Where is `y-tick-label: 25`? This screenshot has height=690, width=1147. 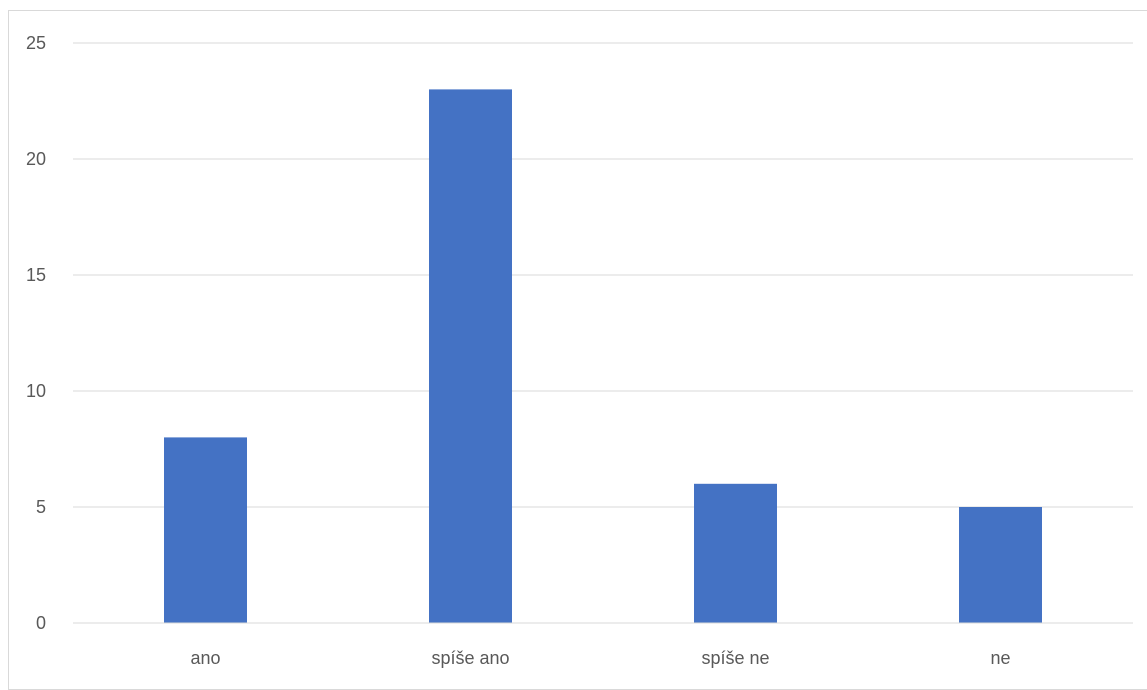
y-tick-label: 25 is located at coordinates (36, 43).